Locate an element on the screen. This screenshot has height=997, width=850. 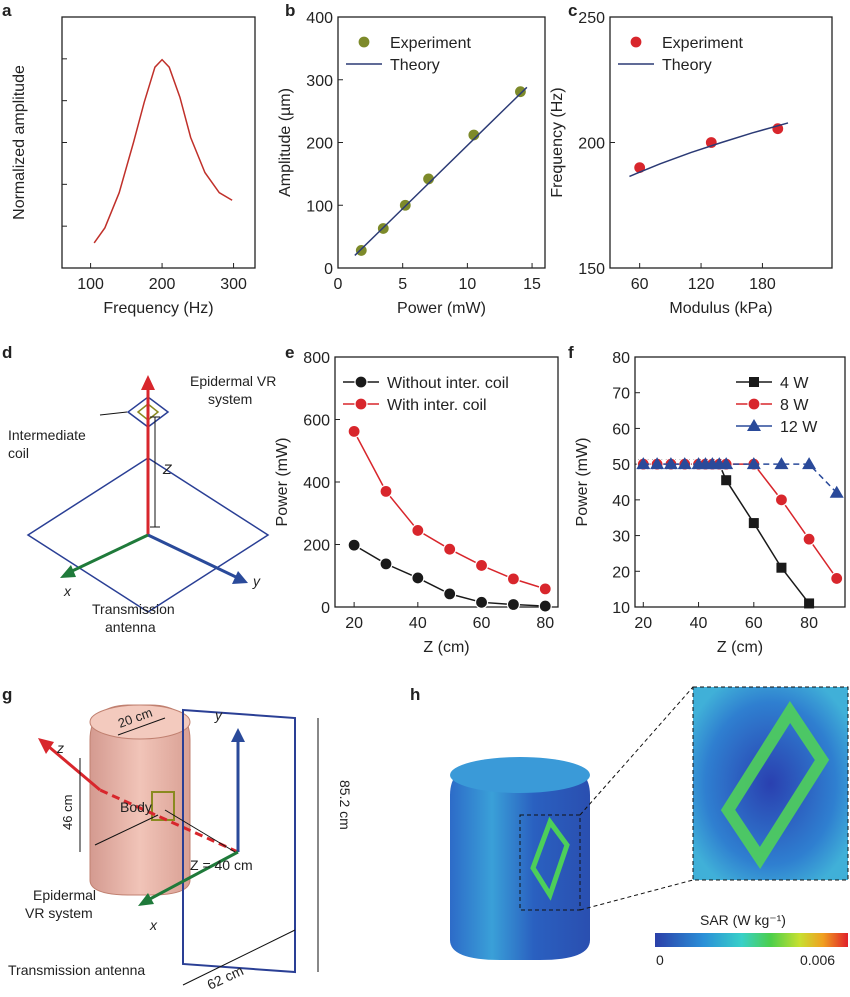
label-y: y is located at coordinates (256, 581).